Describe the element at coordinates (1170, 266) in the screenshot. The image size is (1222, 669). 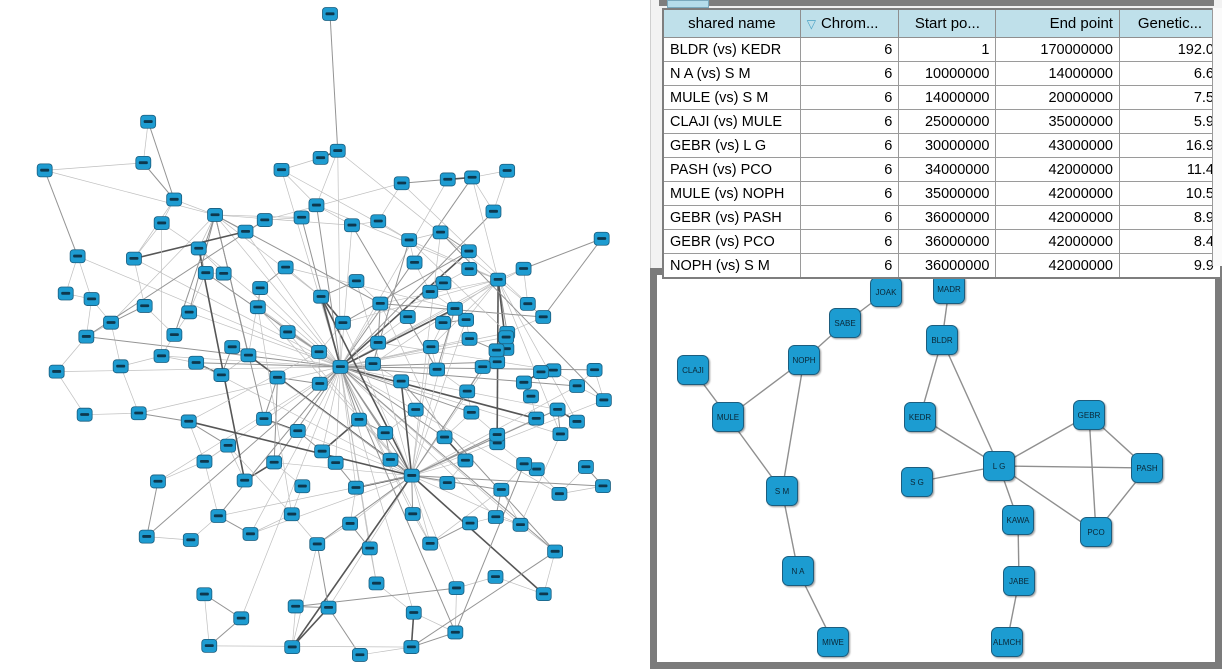
I see `table-cell: 9.9` at that location.